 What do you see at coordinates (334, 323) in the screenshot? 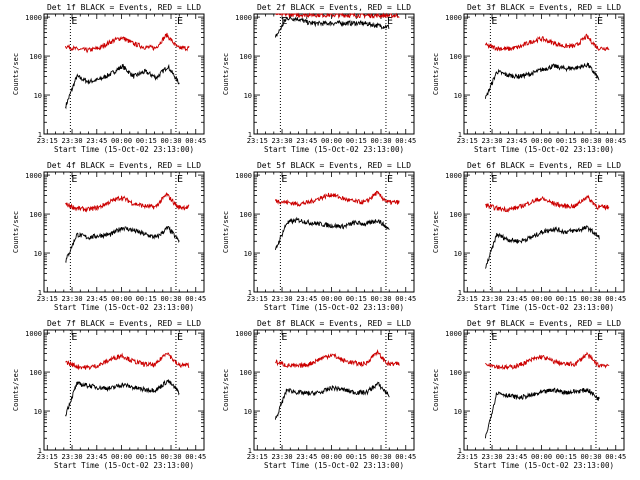
I see `plot-title: Det 8f BLACK = Events, RED = LLD` at bounding box center [334, 323].